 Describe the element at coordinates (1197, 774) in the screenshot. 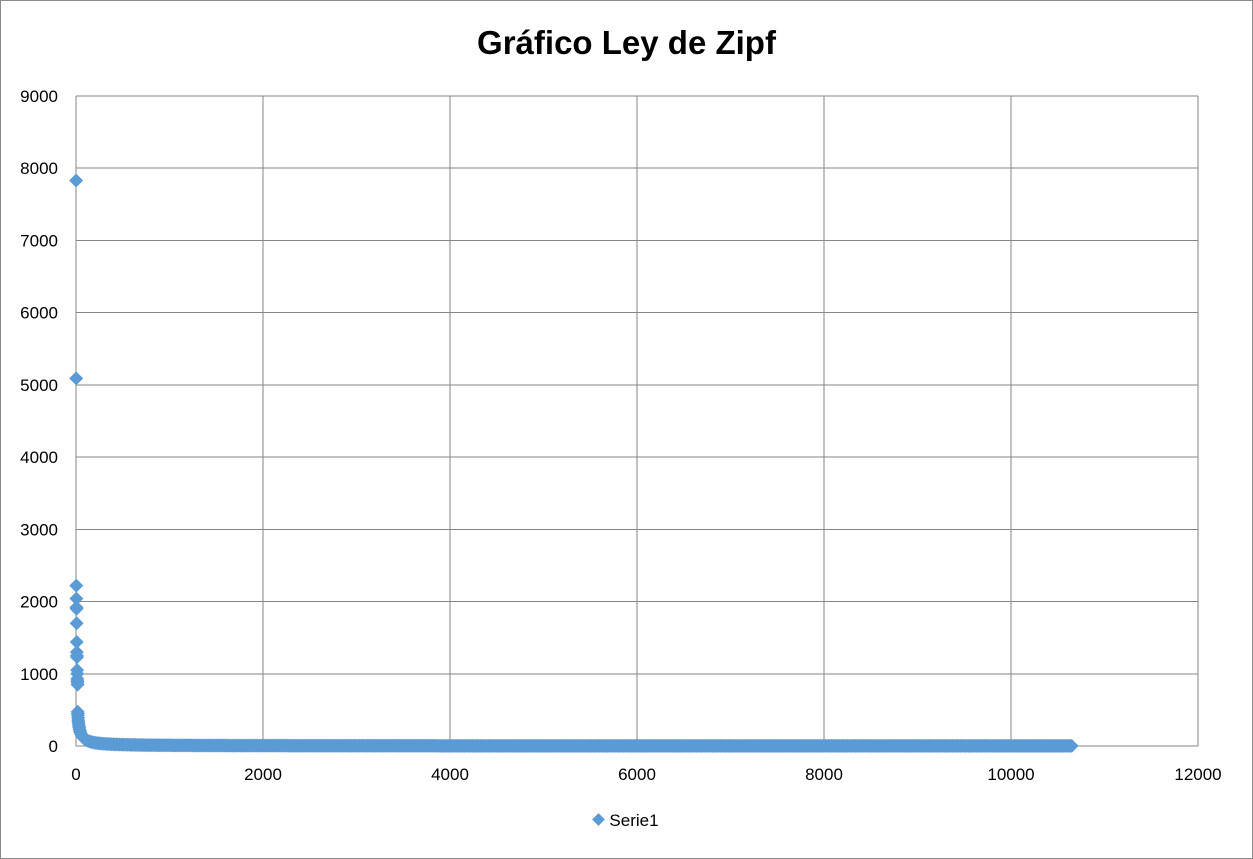

I see `x-tick-label: 12000` at that location.